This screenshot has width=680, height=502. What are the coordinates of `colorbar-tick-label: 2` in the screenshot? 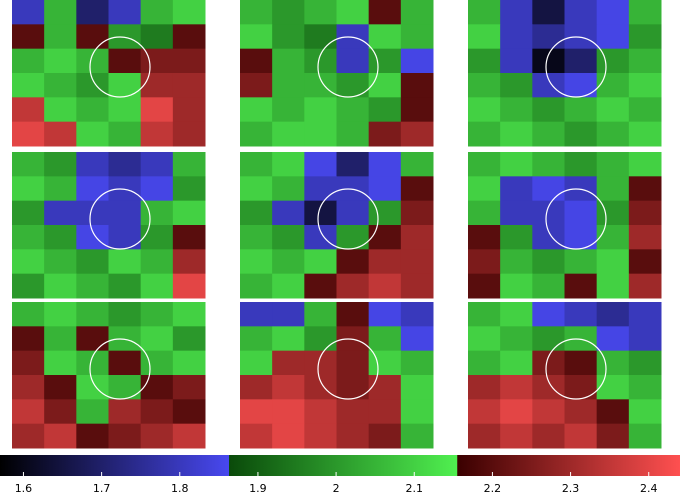 It's located at (336, 488).